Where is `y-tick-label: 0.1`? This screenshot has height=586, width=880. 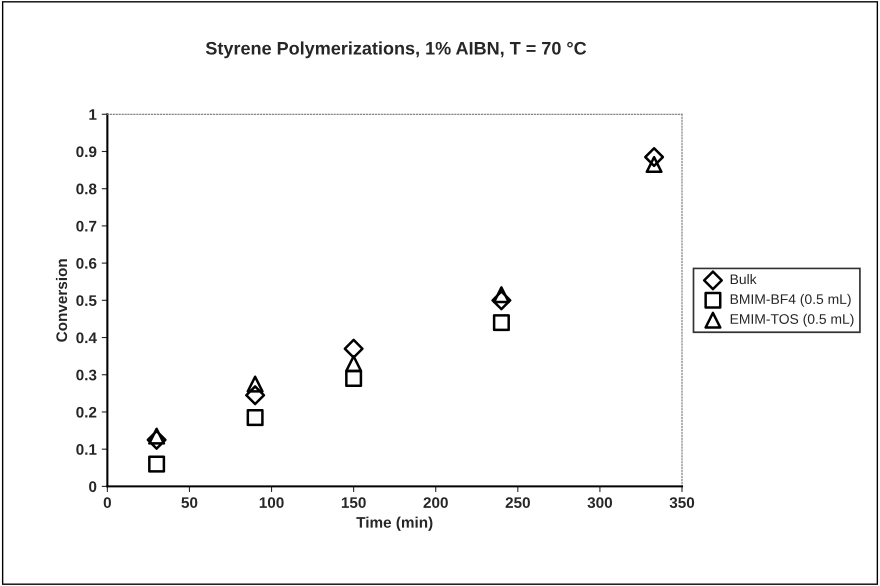 y-tick-label: 0.1 is located at coordinates (86, 449).